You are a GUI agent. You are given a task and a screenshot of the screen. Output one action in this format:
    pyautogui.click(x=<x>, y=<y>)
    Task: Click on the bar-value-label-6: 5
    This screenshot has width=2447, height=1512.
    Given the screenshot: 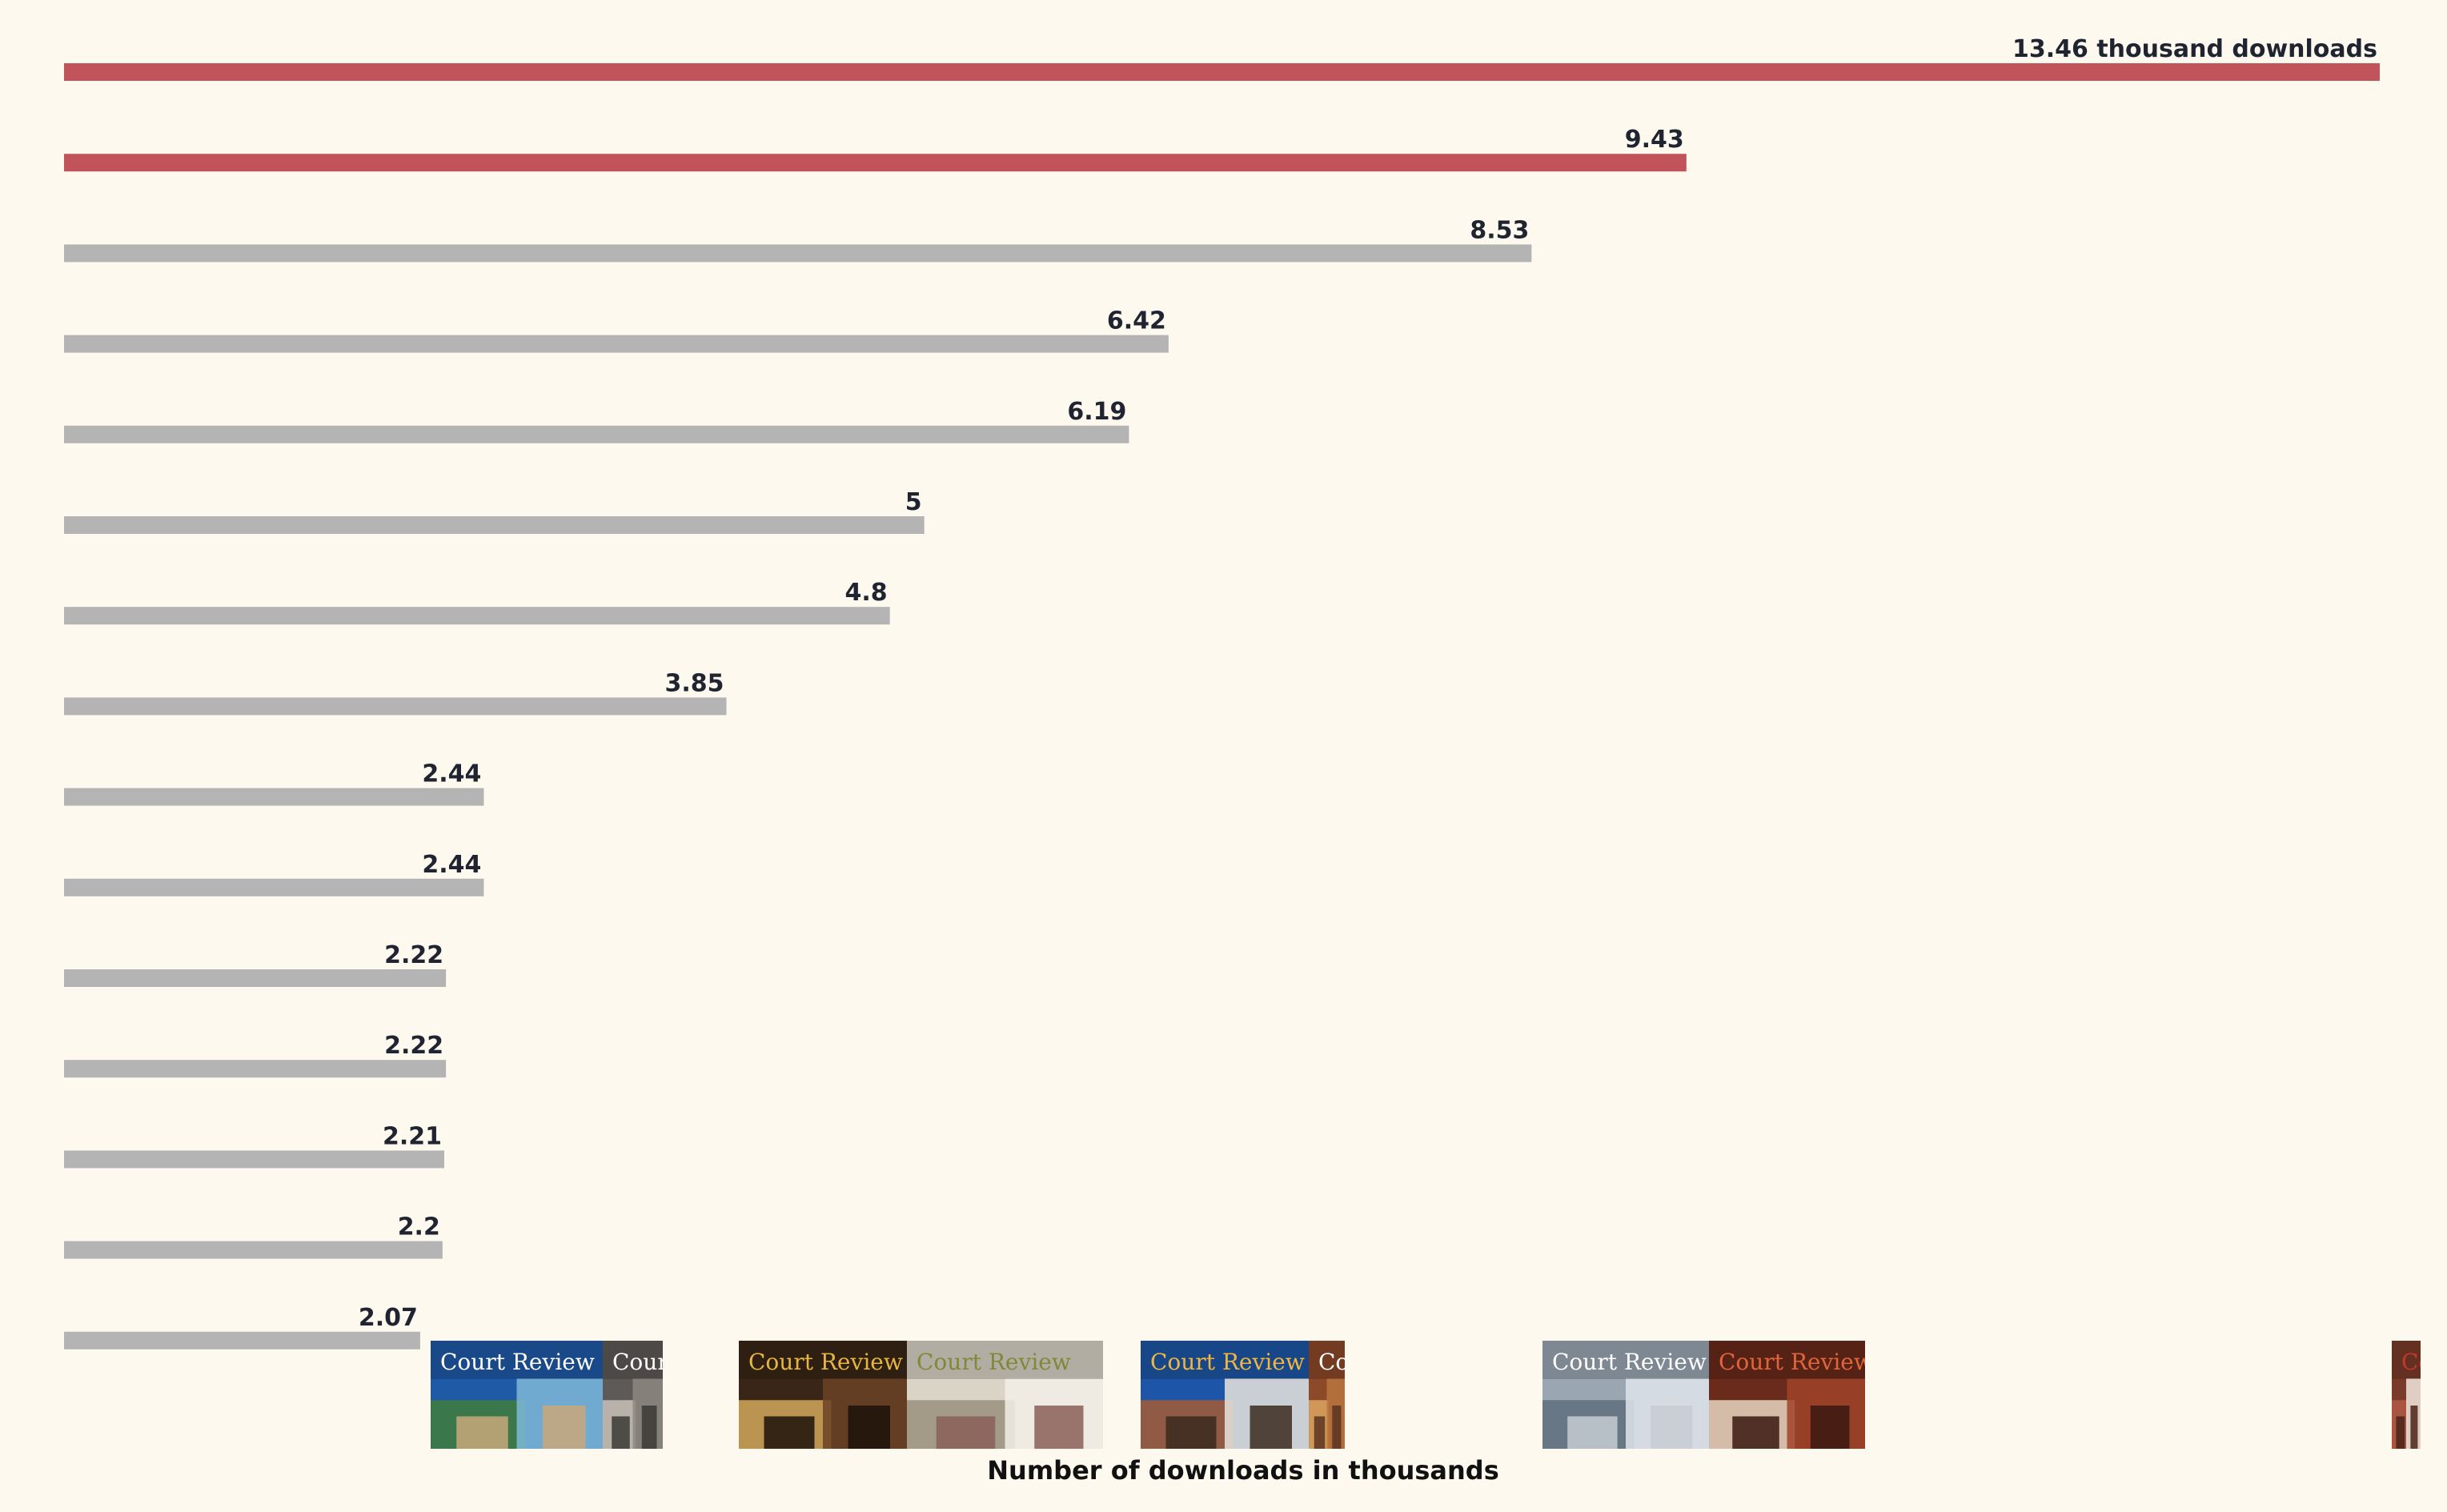 What is the action you would take?
    pyautogui.click(x=913, y=502)
    